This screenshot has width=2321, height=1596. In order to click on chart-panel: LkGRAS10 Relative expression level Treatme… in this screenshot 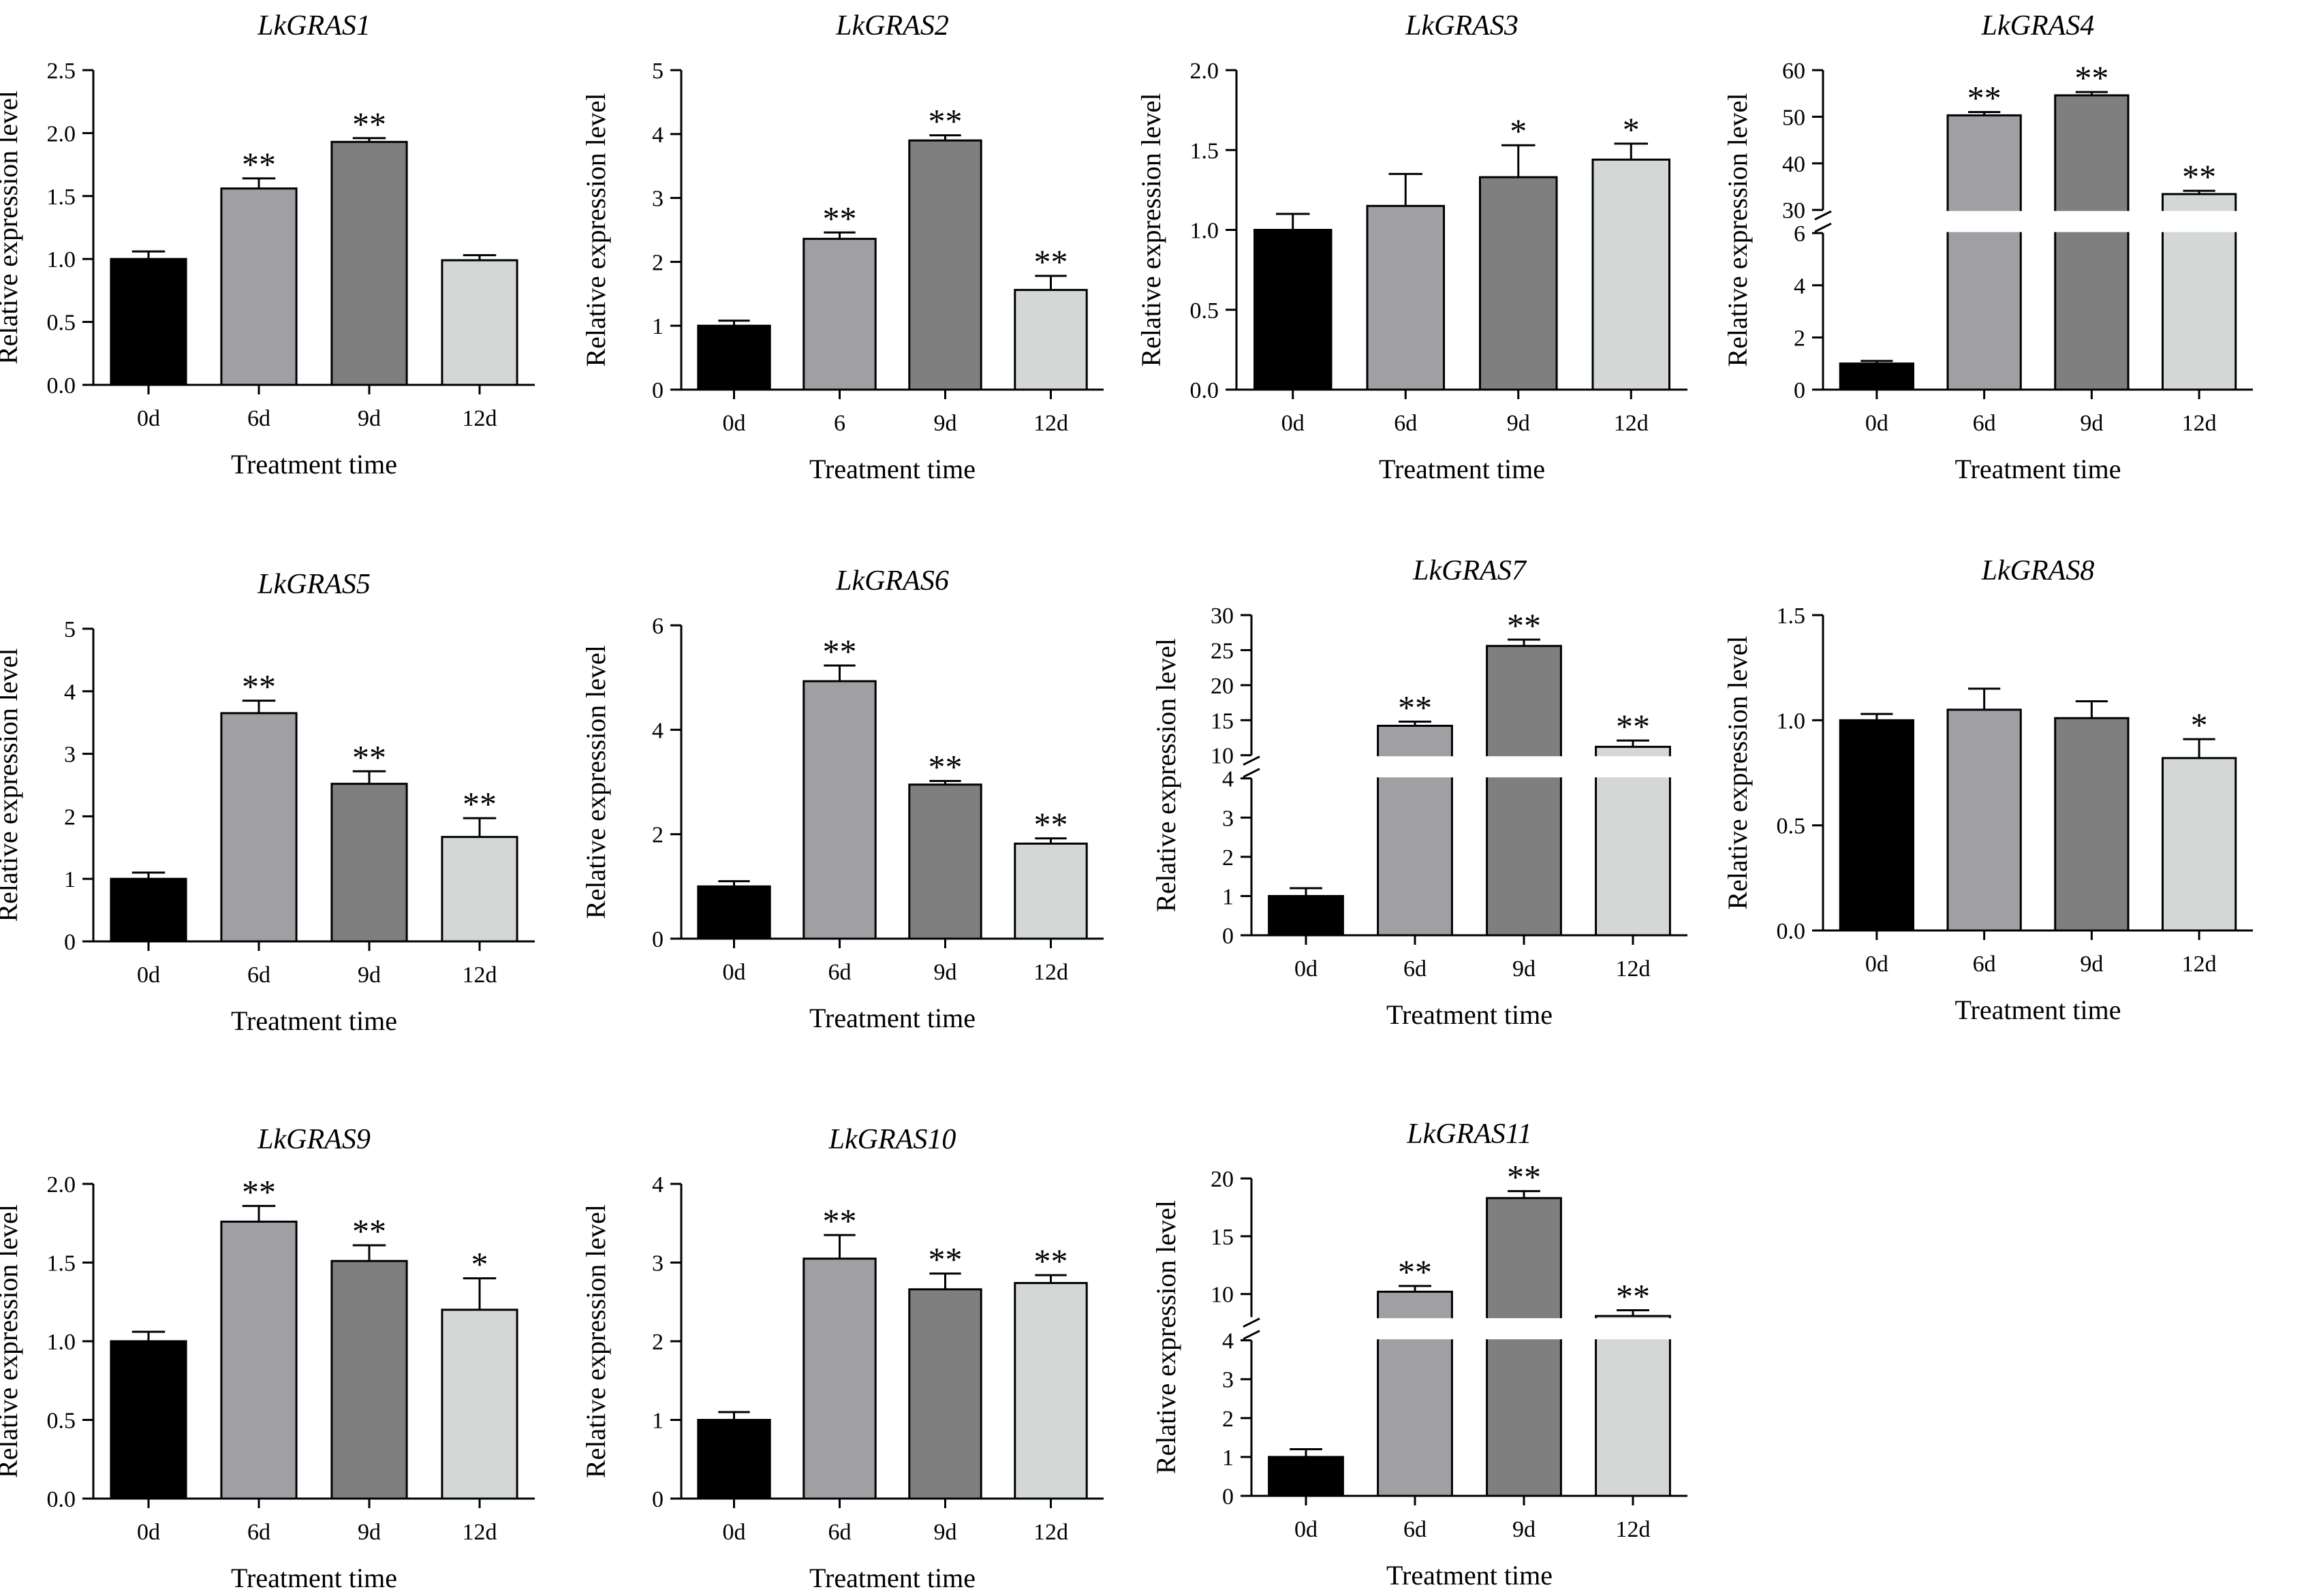, I will do `click(842, 1358)`.